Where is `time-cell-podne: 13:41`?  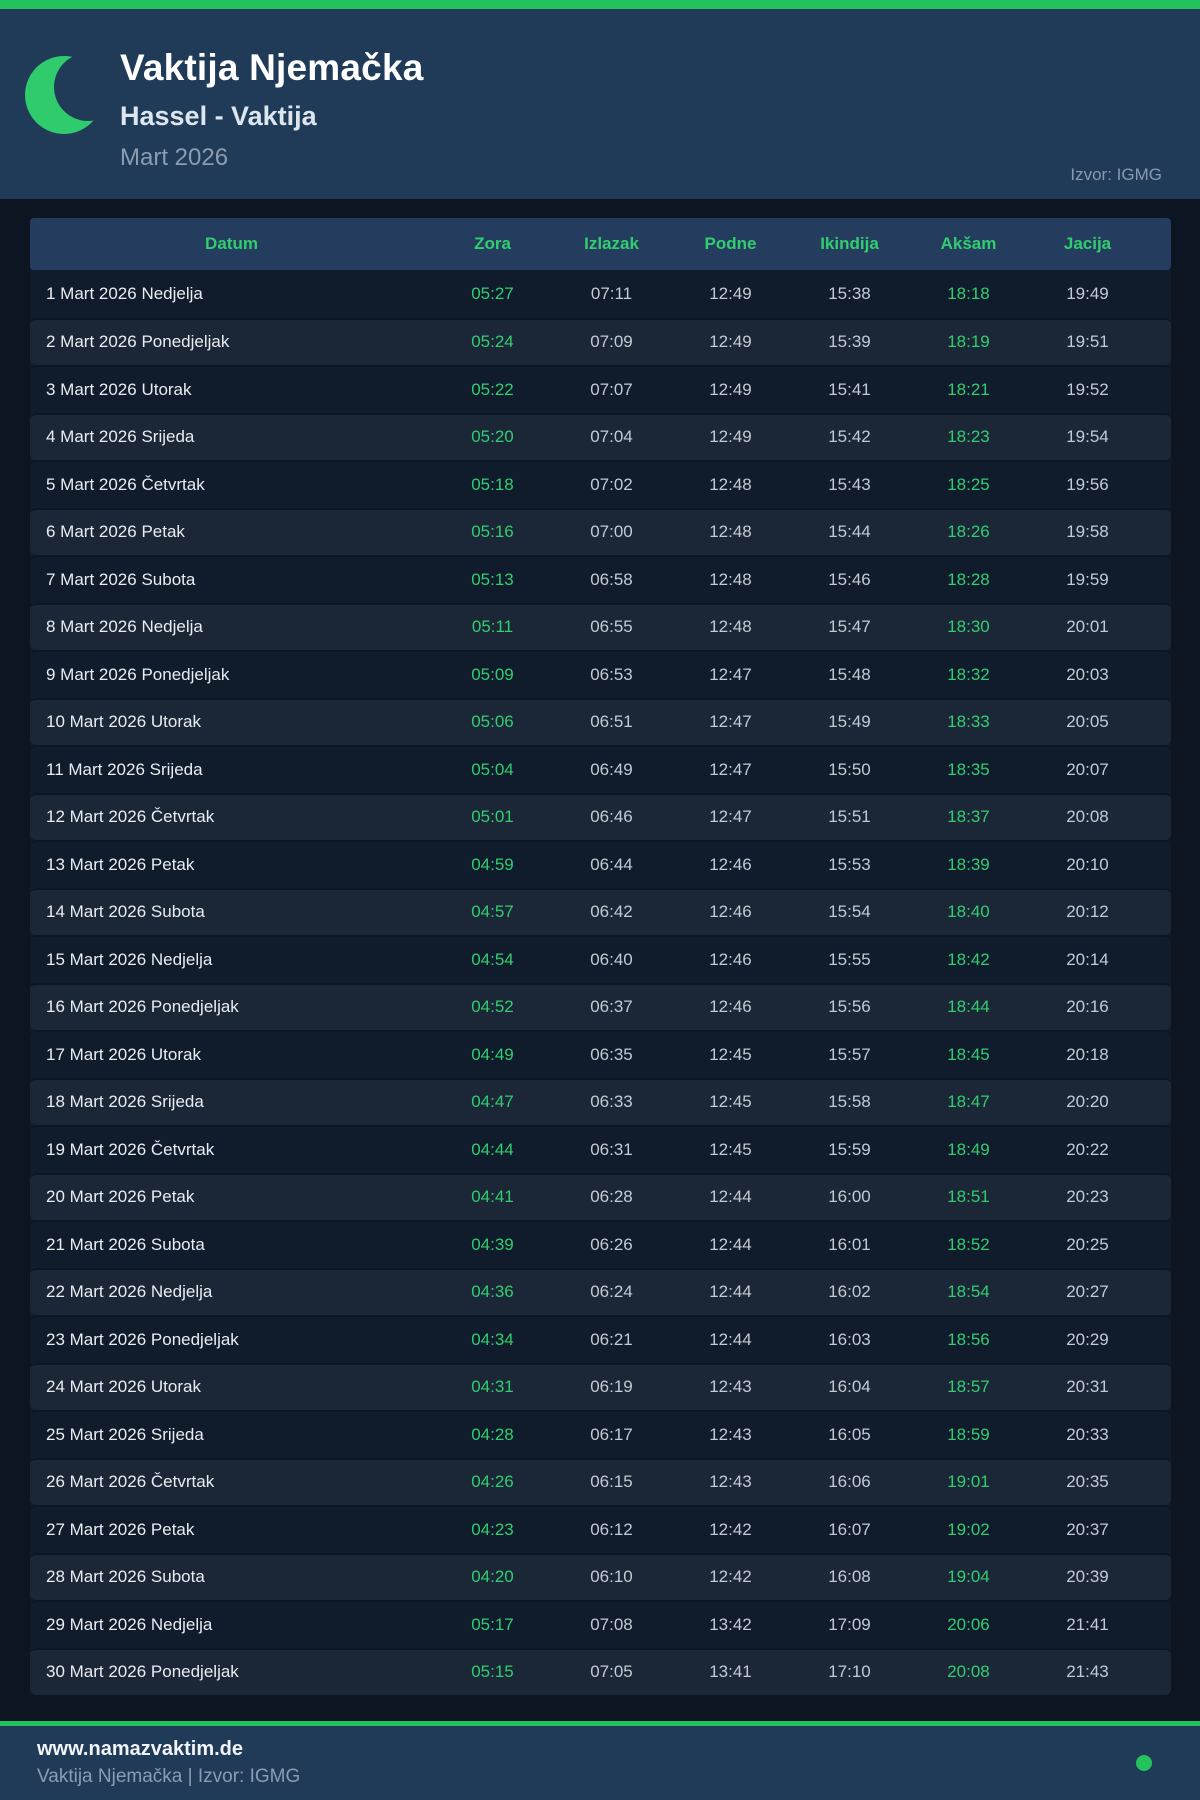 time-cell-podne: 13:41 is located at coordinates (730, 1672).